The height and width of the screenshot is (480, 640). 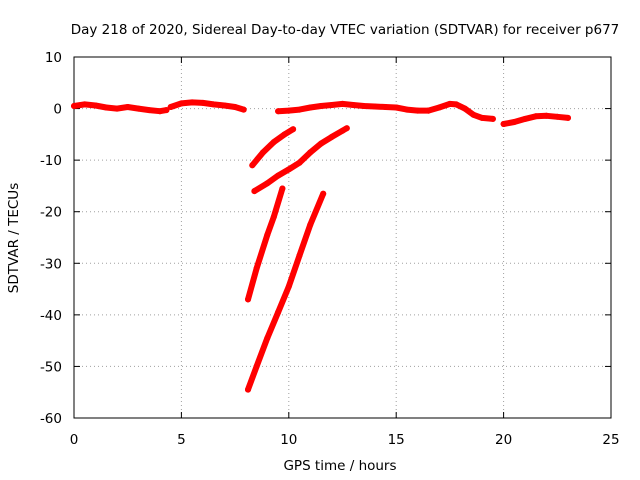 I want to click on x-tick-label: 0, so click(x=74, y=440).